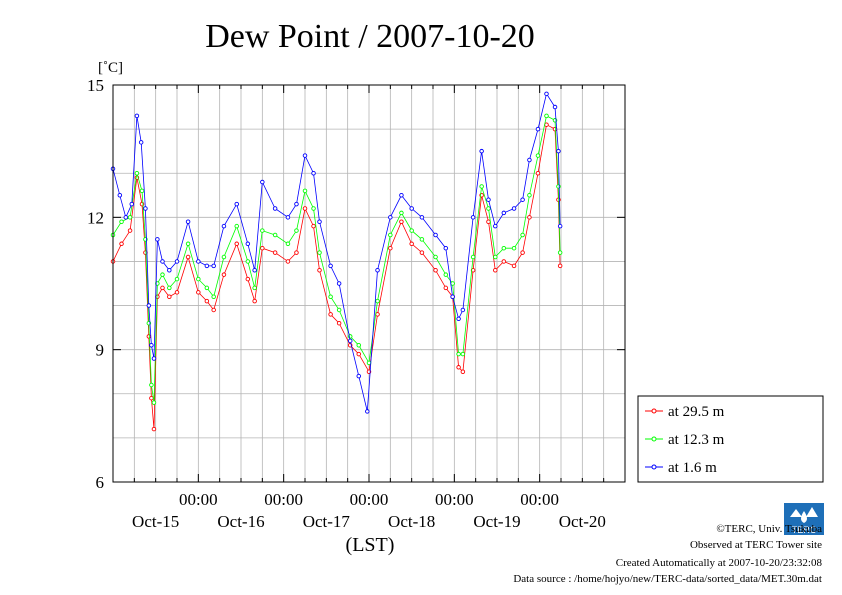 Image resolution: width=842 pixels, height=595 pixels. What do you see at coordinates (654, 439) in the screenshot?
I see `legend-marker` at bounding box center [654, 439].